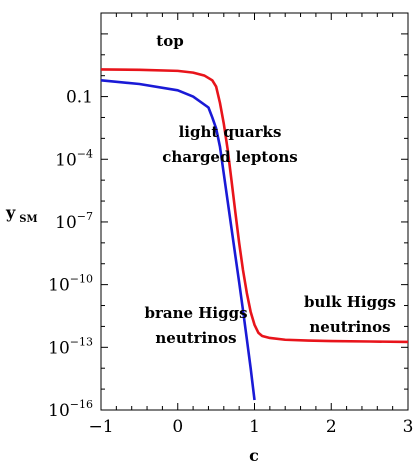  I want to click on x-tick-label: 2, so click(331, 427).